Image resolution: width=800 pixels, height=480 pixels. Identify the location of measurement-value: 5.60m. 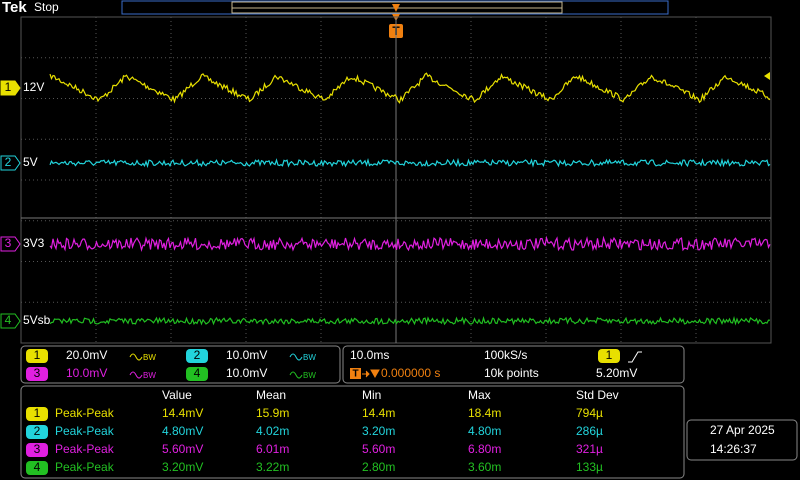
(378, 449).